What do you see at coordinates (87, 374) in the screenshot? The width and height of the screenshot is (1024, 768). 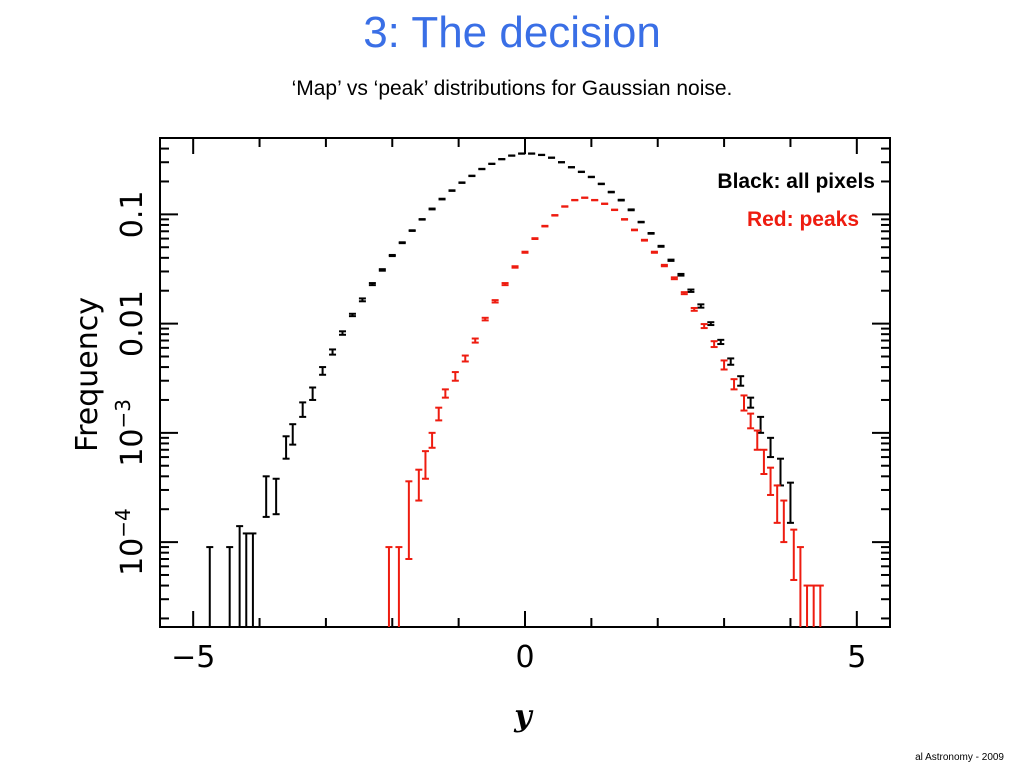 I see `y-axis-label: Frequency` at bounding box center [87, 374].